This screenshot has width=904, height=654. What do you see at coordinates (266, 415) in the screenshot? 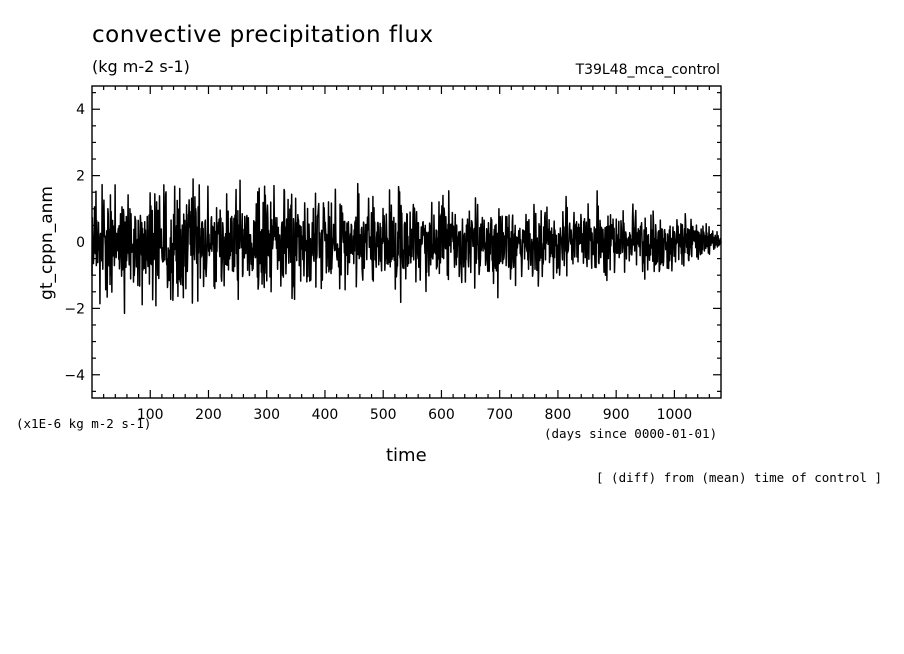
I see `x-tick-label: 300` at bounding box center [266, 415].